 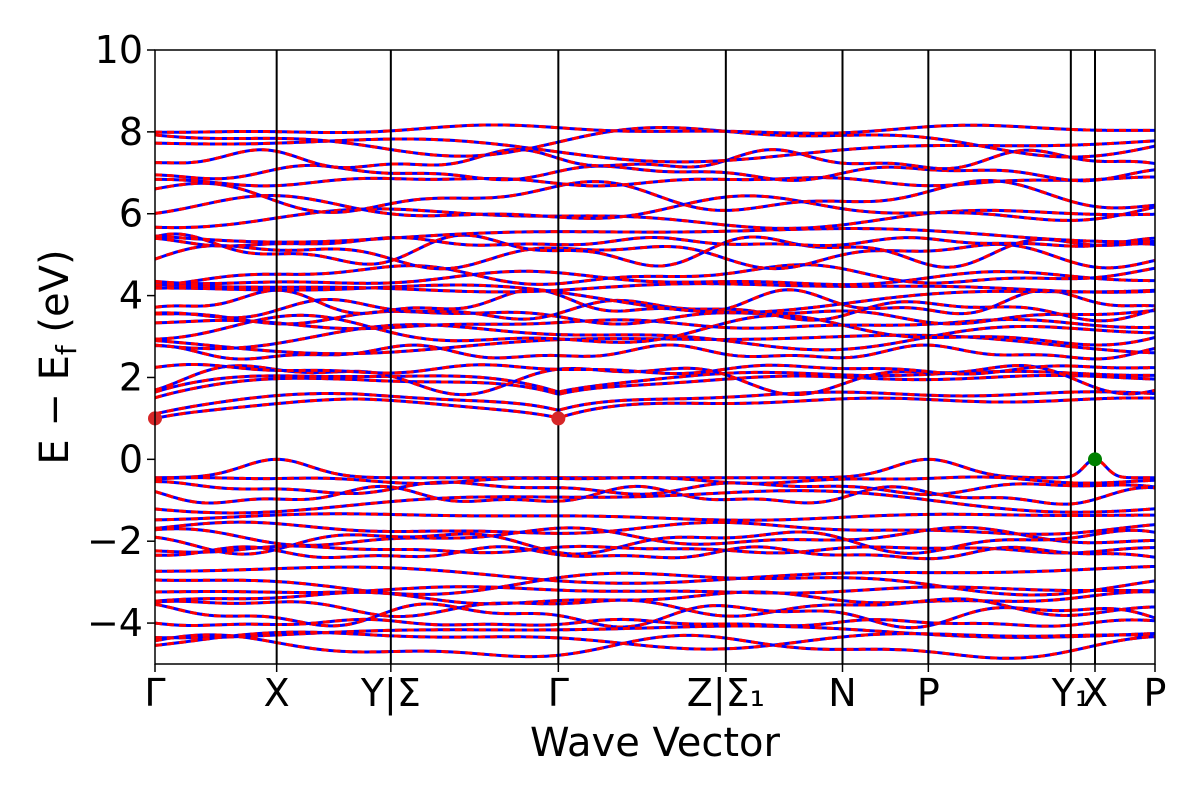 What do you see at coordinates (655, 743) in the screenshot?
I see `x-axis-label: Wave Vector` at bounding box center [655, 743].